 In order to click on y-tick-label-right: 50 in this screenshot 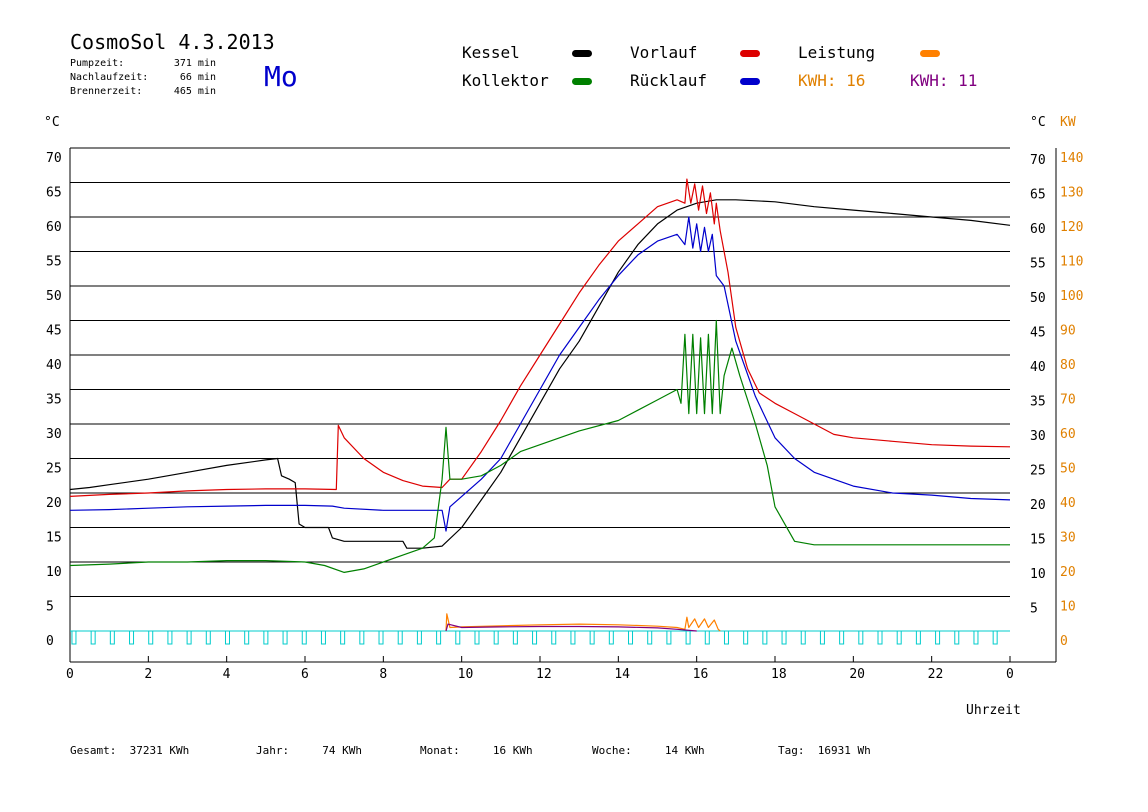, I will do `click(1038, 298)`.